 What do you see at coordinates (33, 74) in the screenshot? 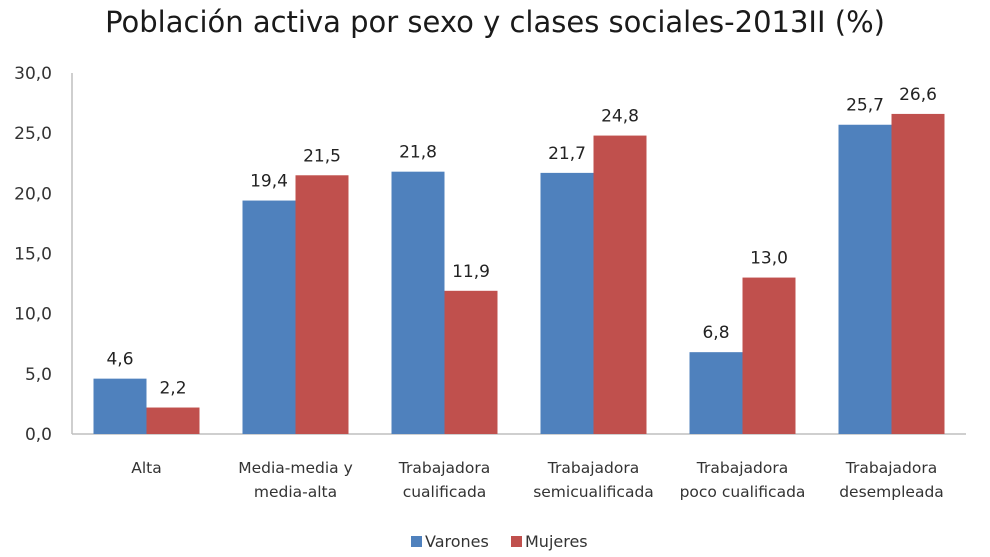
I see `y-tick-label: 30,0` at bounding box center [33, 74].